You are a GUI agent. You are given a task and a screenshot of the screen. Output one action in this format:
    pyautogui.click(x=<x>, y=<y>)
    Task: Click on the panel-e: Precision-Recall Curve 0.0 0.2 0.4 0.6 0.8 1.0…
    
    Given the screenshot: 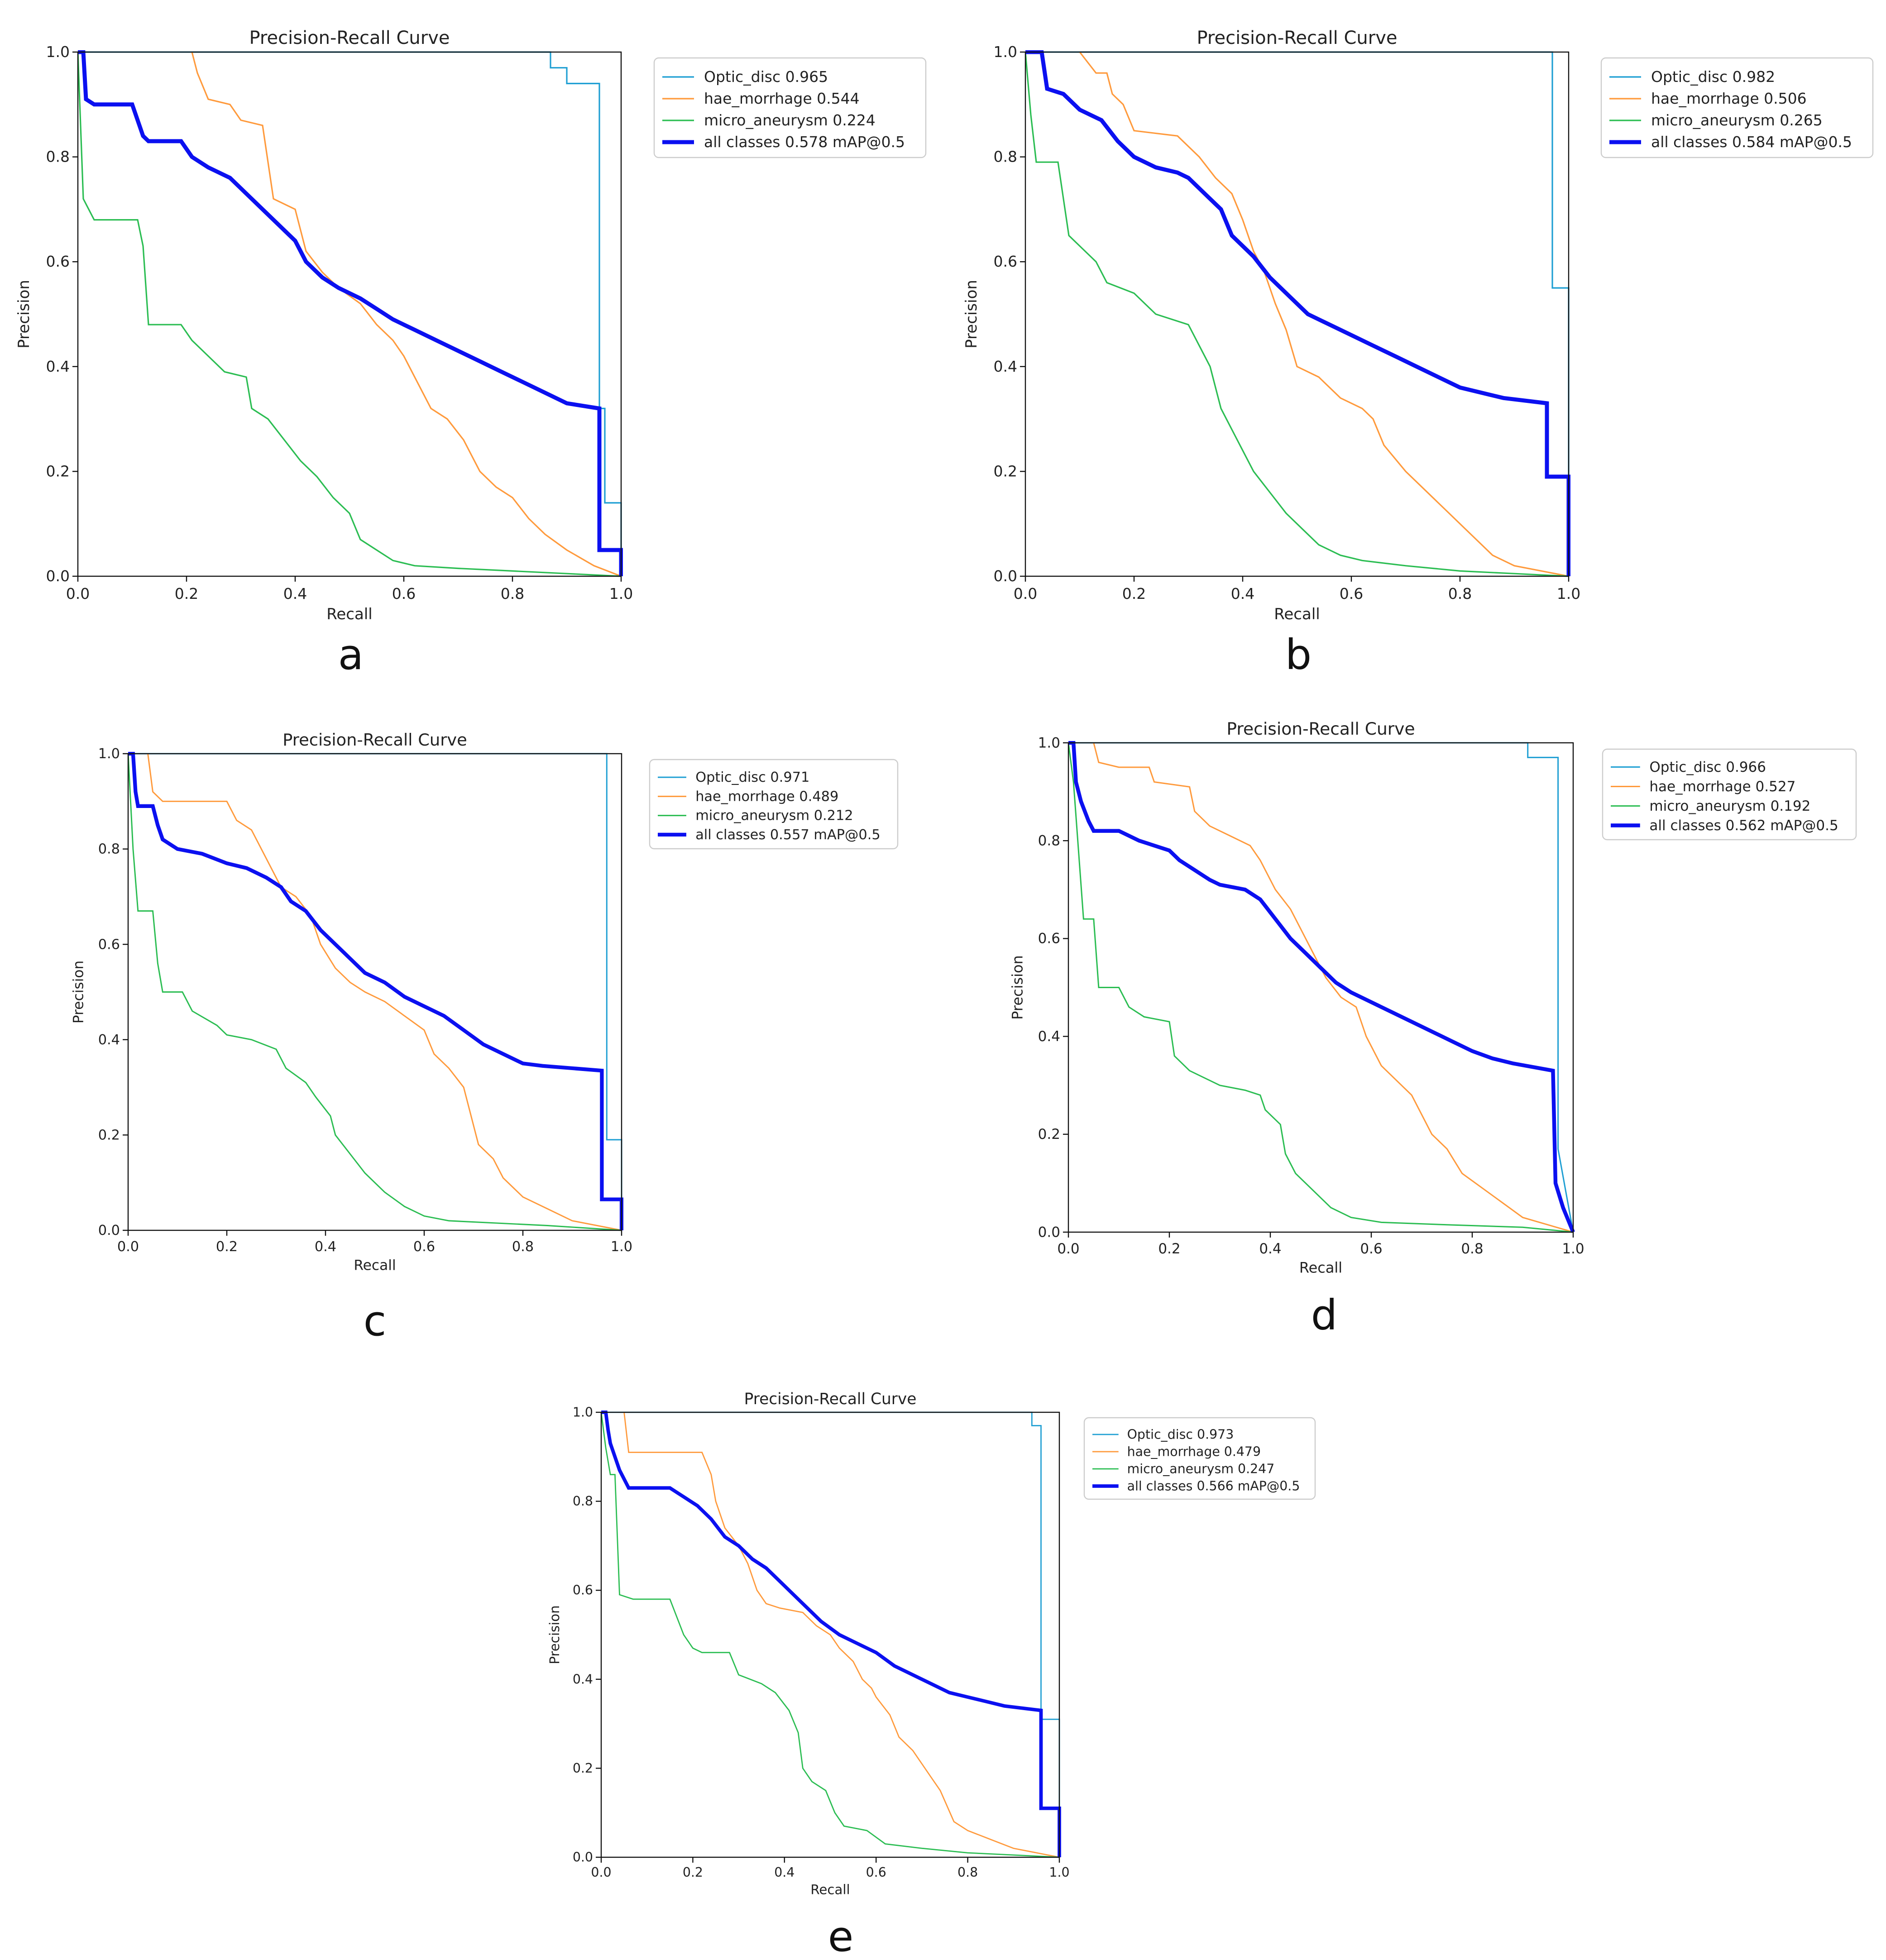 What is the action you would take?
    pyautogui.click(x=931, y=1675)
    